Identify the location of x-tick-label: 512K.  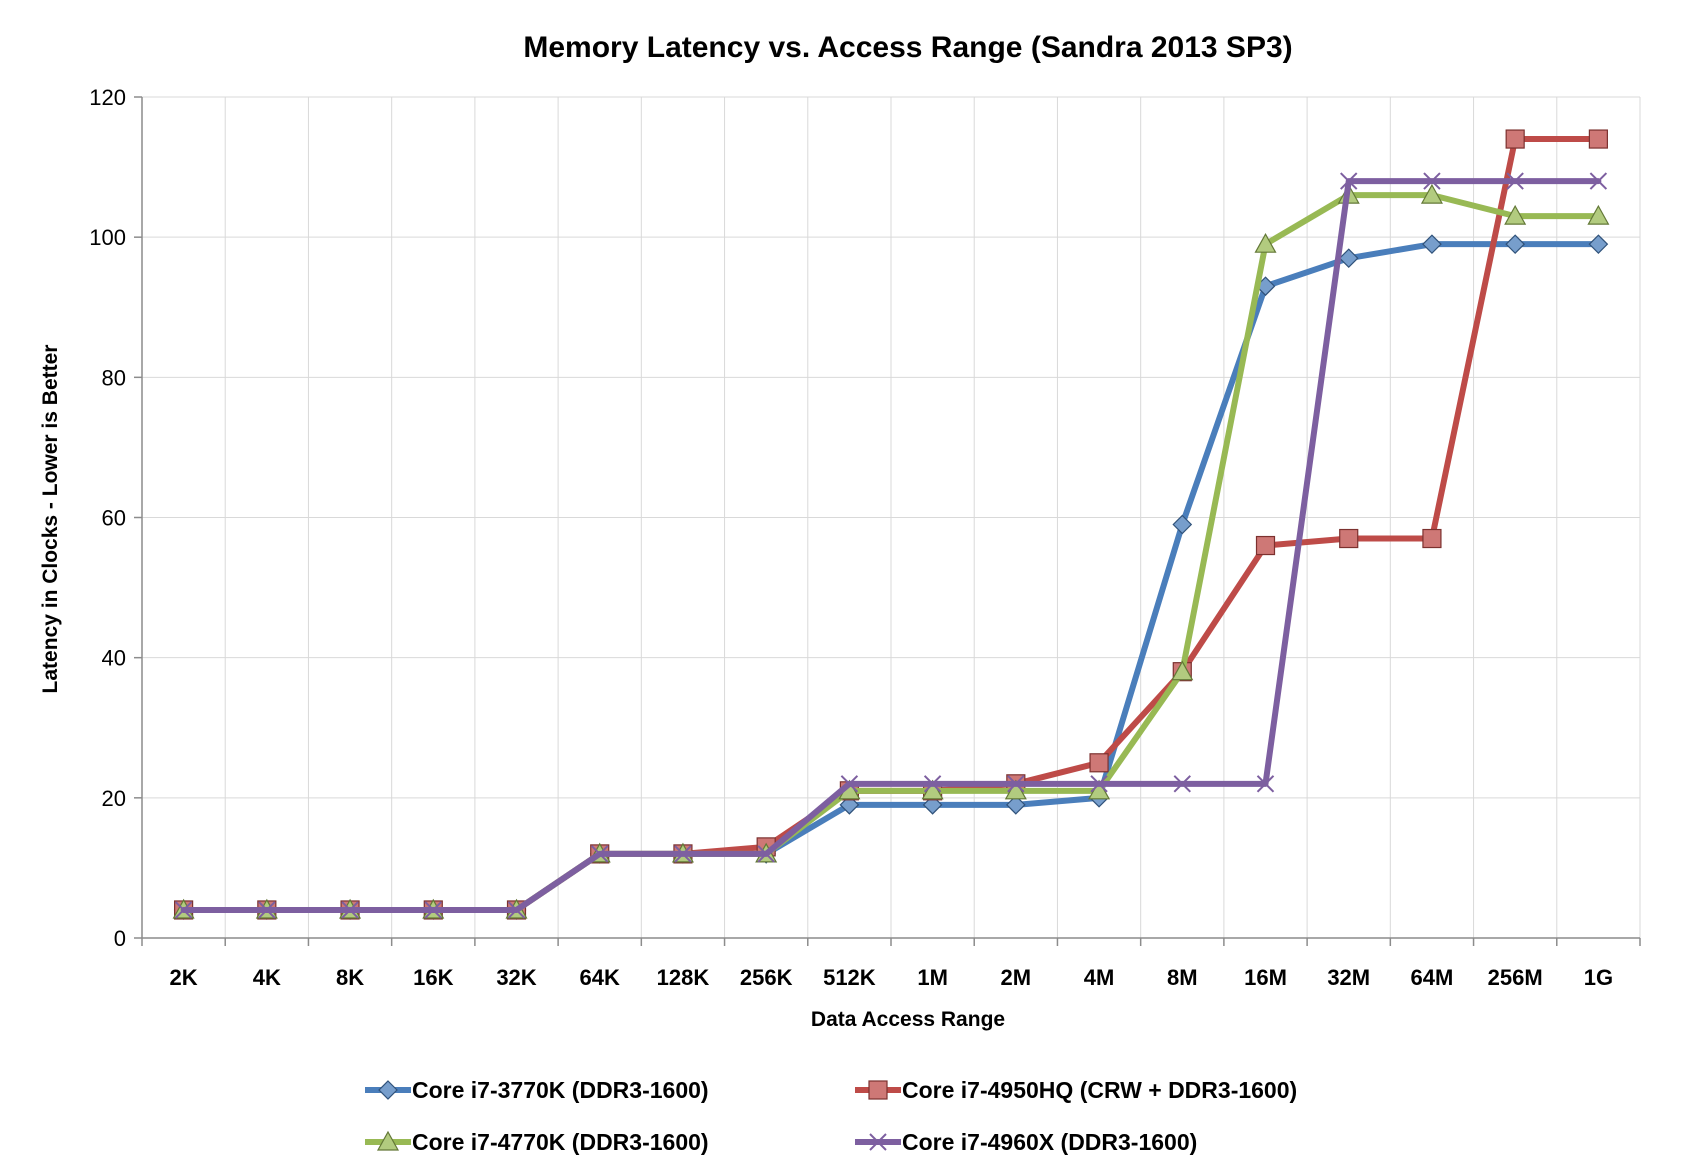
(849, 977).